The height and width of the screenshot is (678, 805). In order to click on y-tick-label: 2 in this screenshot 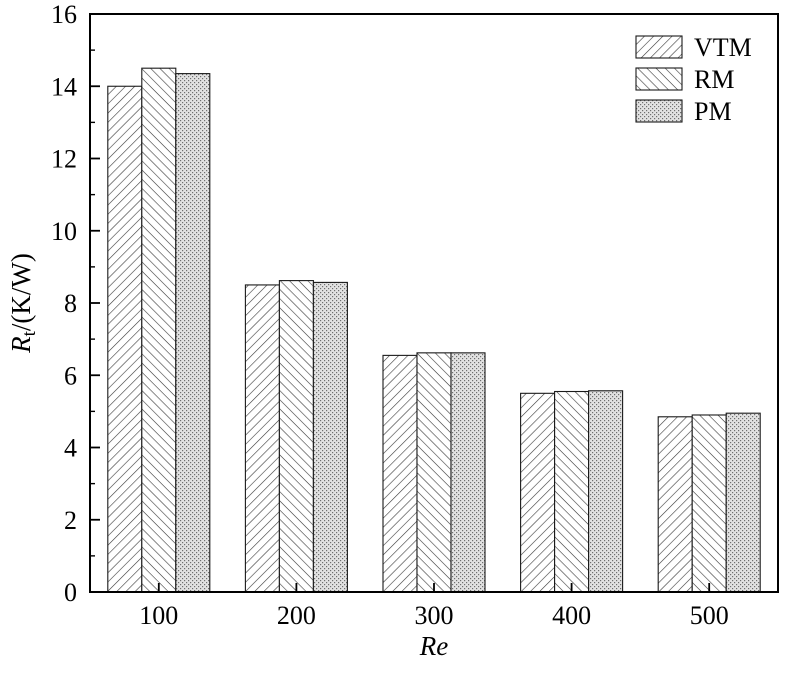, I will do `click(70, 520)`.